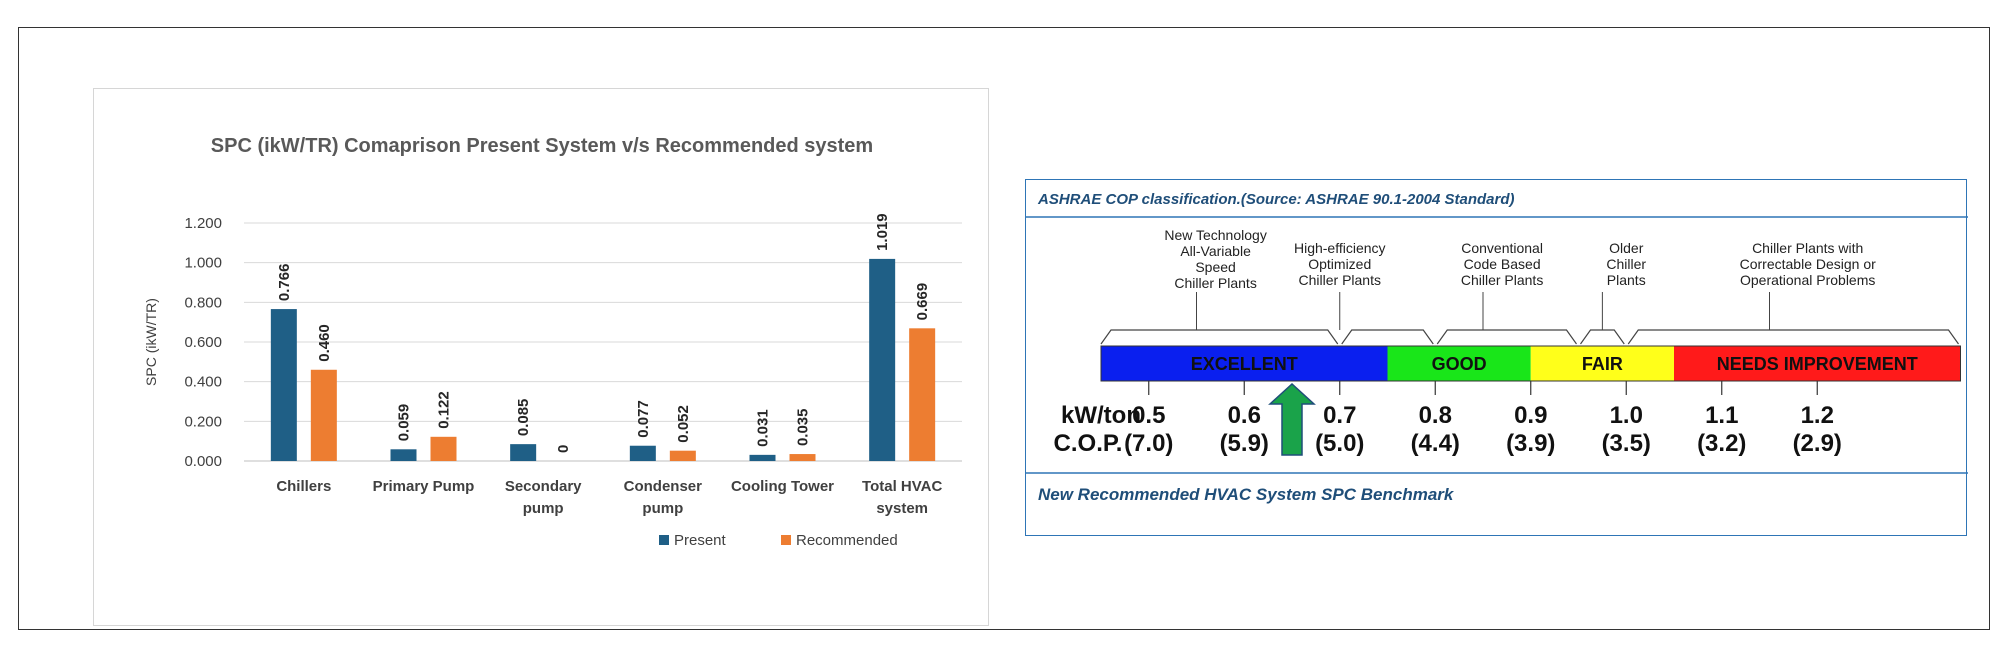 Image resolution: width=2000 pixels, height=650 pixels. Describe the element at coordinates (882, 232) in the screenshot. I see `bar-data-label: 1.019` at that location.